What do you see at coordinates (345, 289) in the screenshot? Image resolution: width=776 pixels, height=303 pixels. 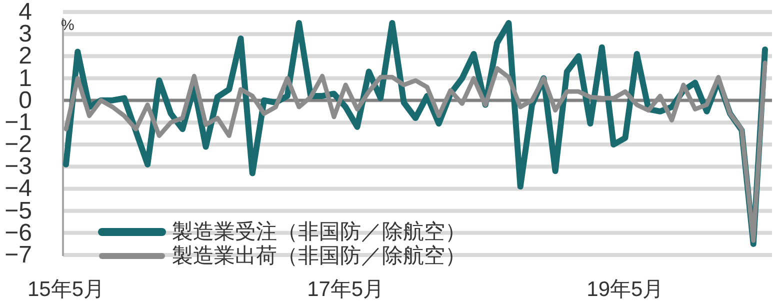 I see `x-tick-label: 17年5月` at bounding box center [345, 289].